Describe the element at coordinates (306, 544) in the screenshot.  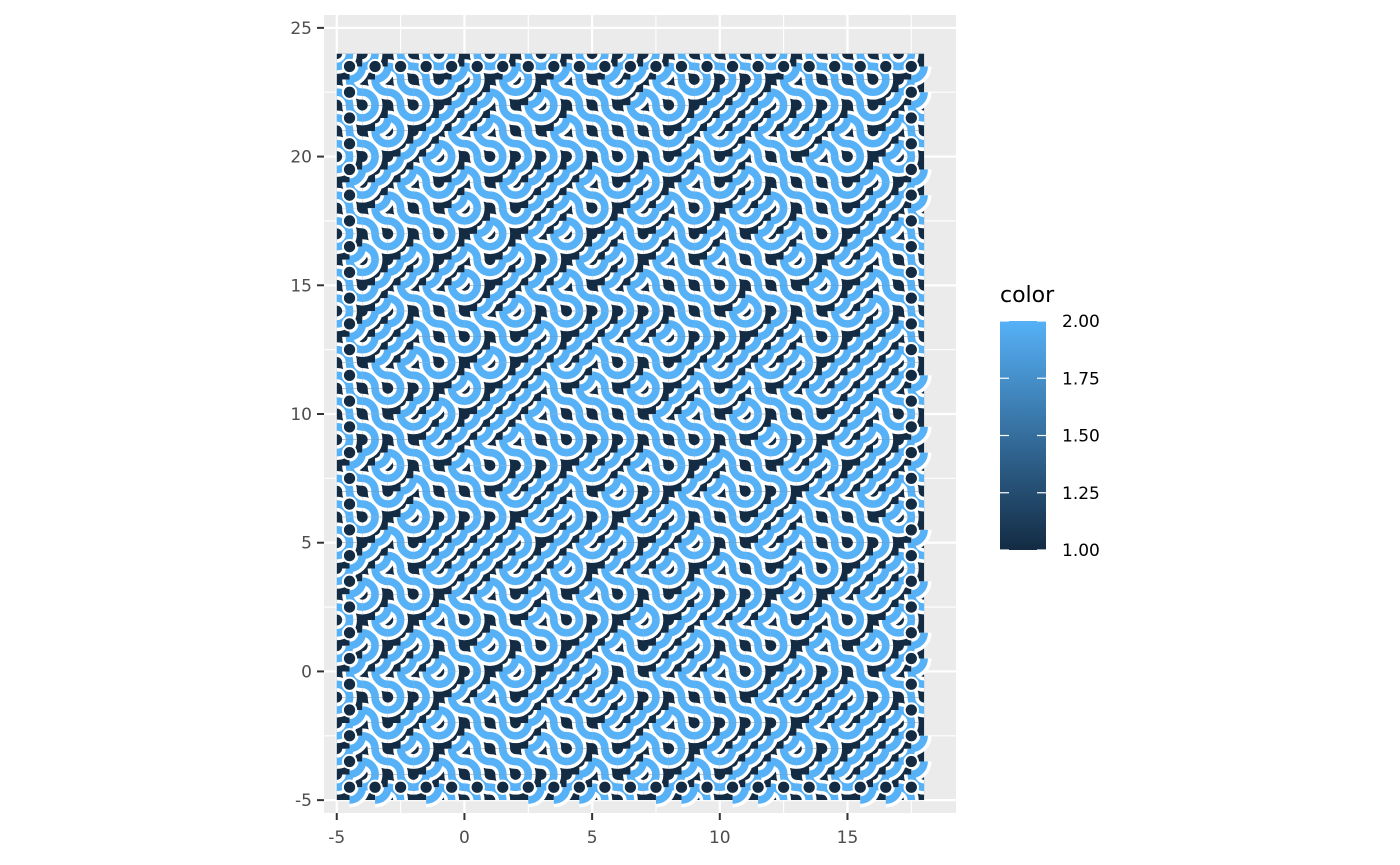
I see `y-tick-label: 5` at that location.